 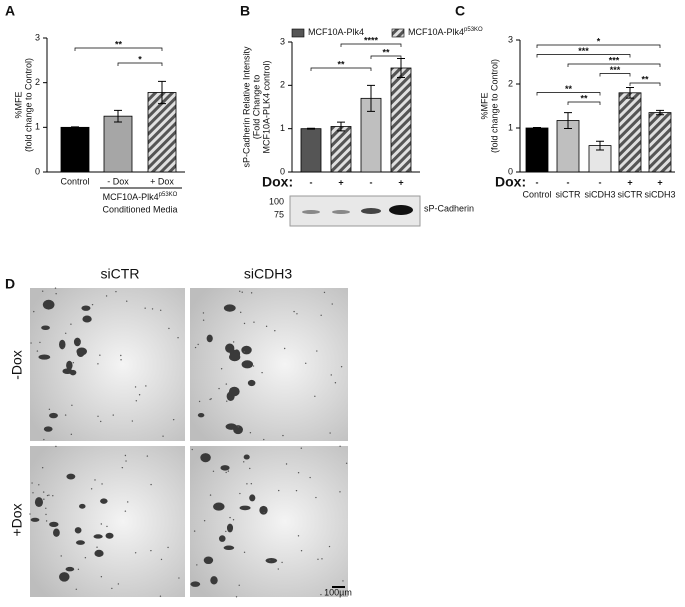 I want to click on y-tick-label: 0, so click(x=37, y=171).